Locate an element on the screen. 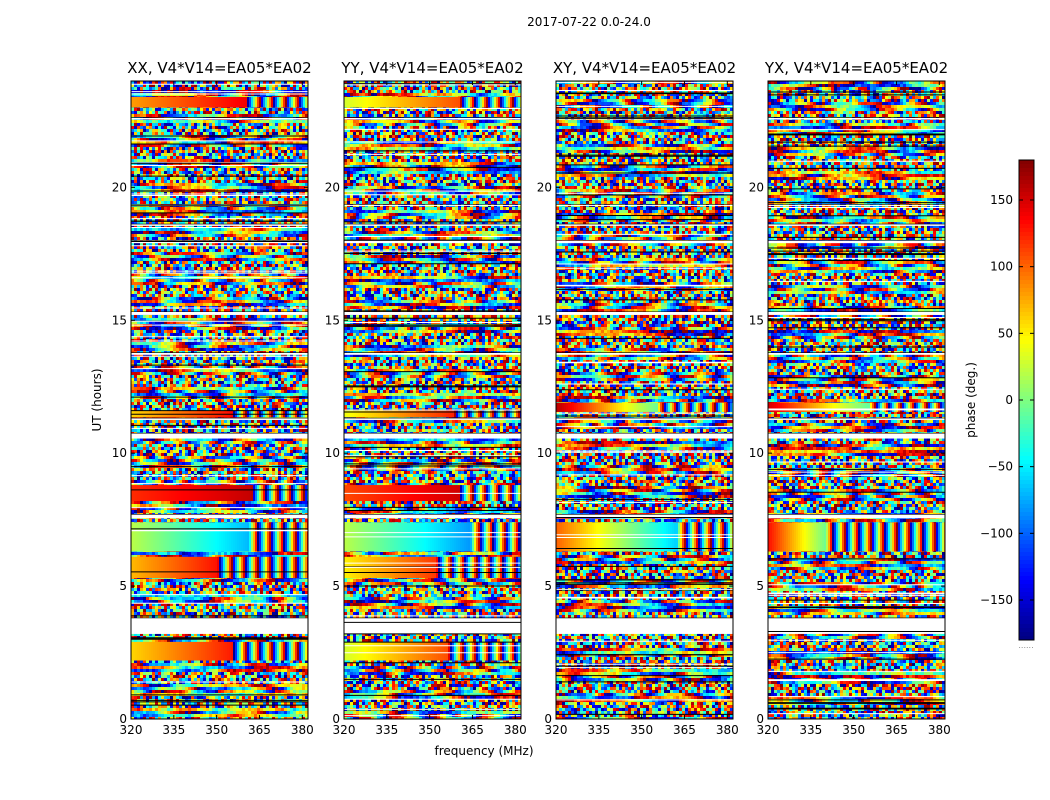 The width and height of the screenshot is (1050, 800). colorbar-tick-label-1: 100 is located at coordinates (1001, 267).